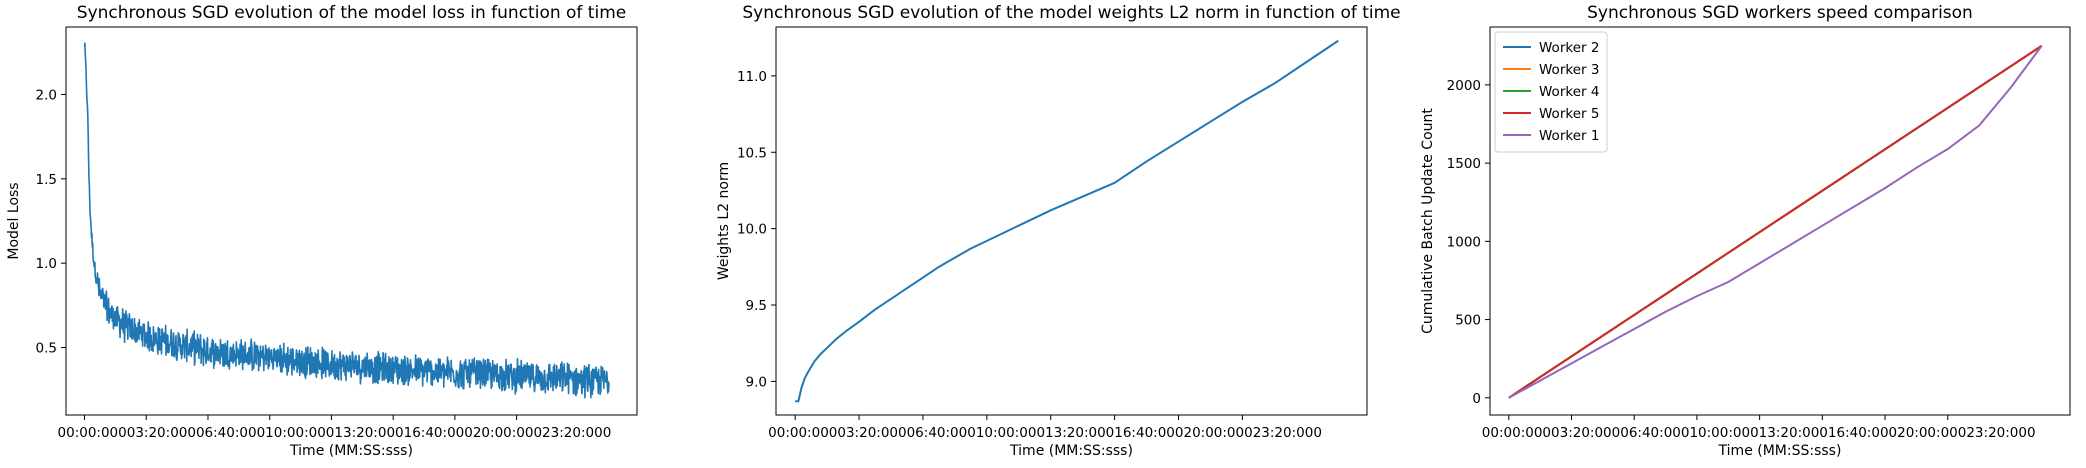  What do you see at coordinates (752, 153) in the screenshot?
I see `y-tick-label: 10.5` at bounding box center [752, 153].